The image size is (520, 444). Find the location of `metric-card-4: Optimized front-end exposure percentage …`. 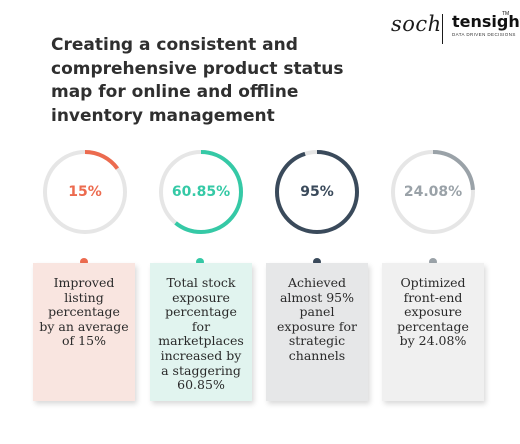

metric-card-4: Optimized front-end exposure percentage … is located at coordinates (433, 332).